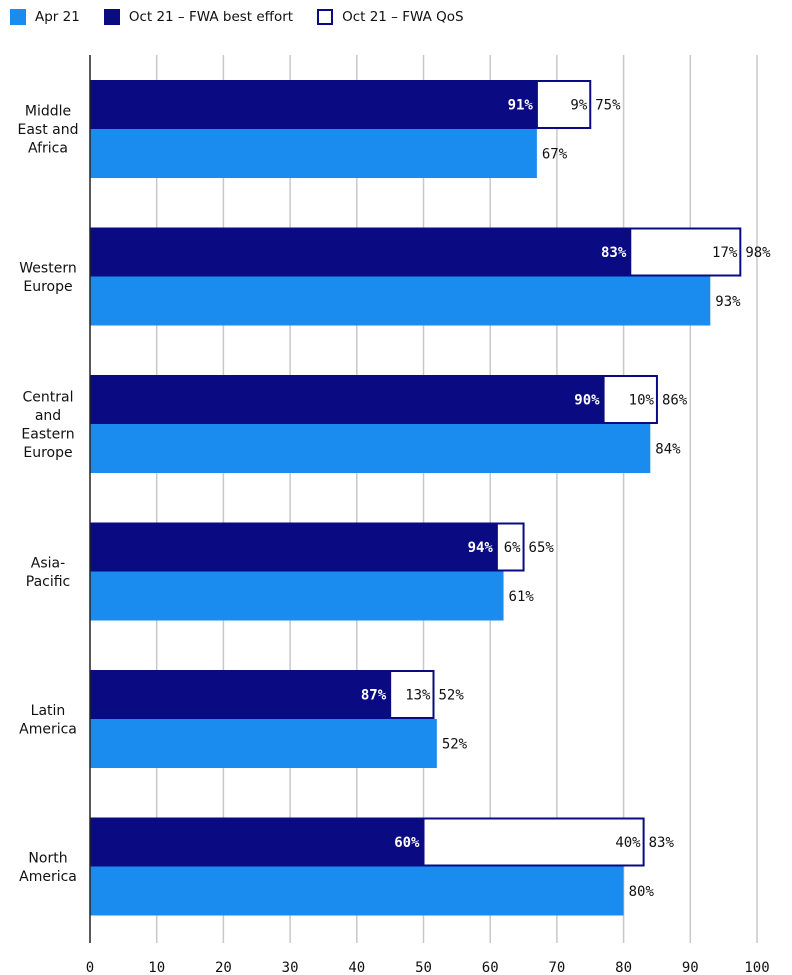 Image resolution: width=792 pixels, height=975 pixels. Describe the element at coordinates (642, 892) in the screenshot. I see `label-apr21: 80%` at that location.